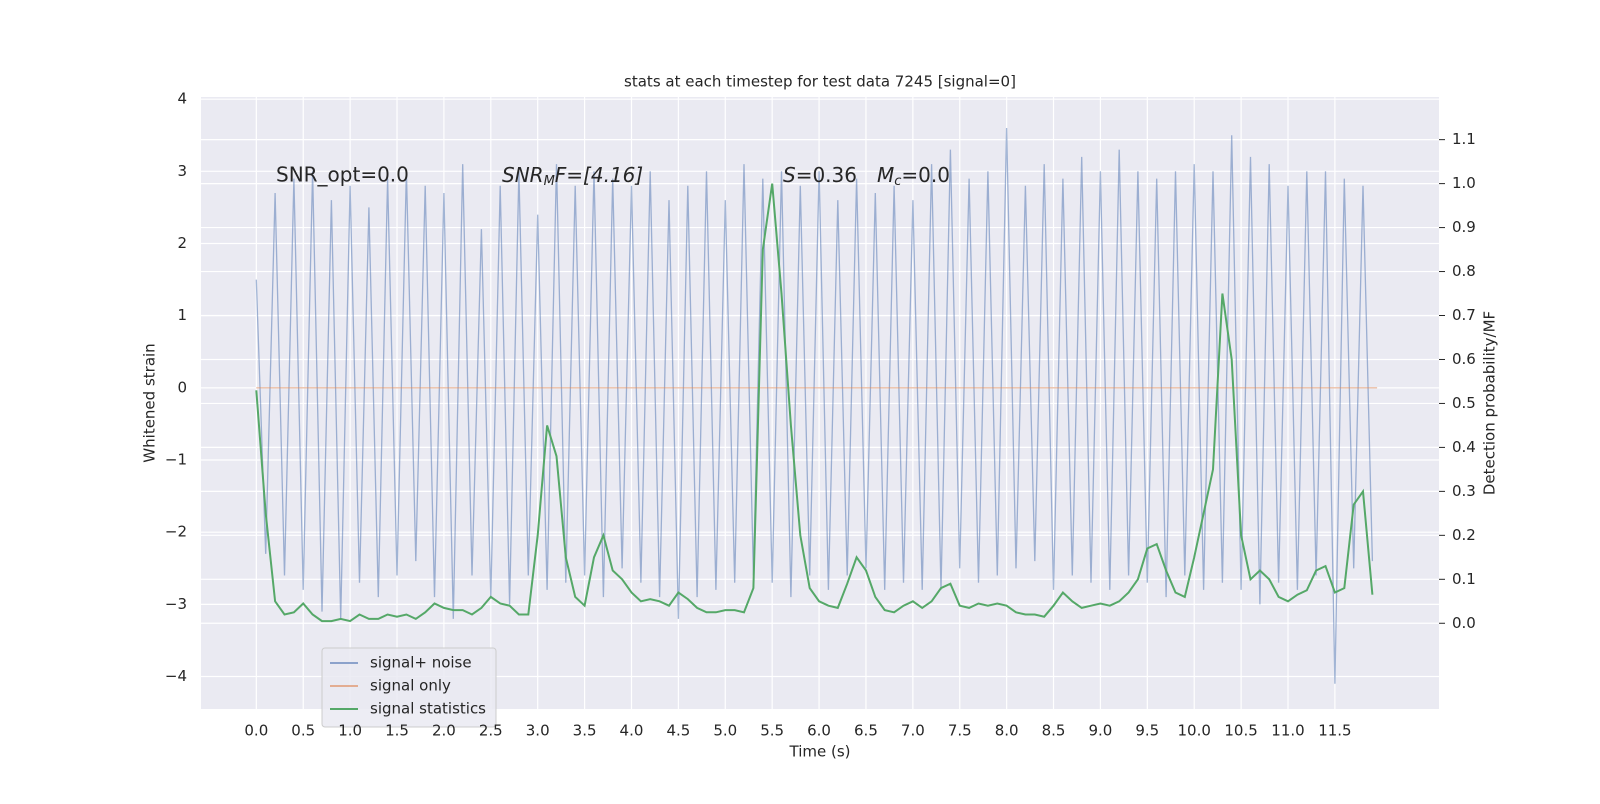 This screenshot has width=1600, height=804. What do you see at coordinates (397, 731) in the screenshot?
I see `x-tick-label: 1.5` at bounding box center [397, 731].